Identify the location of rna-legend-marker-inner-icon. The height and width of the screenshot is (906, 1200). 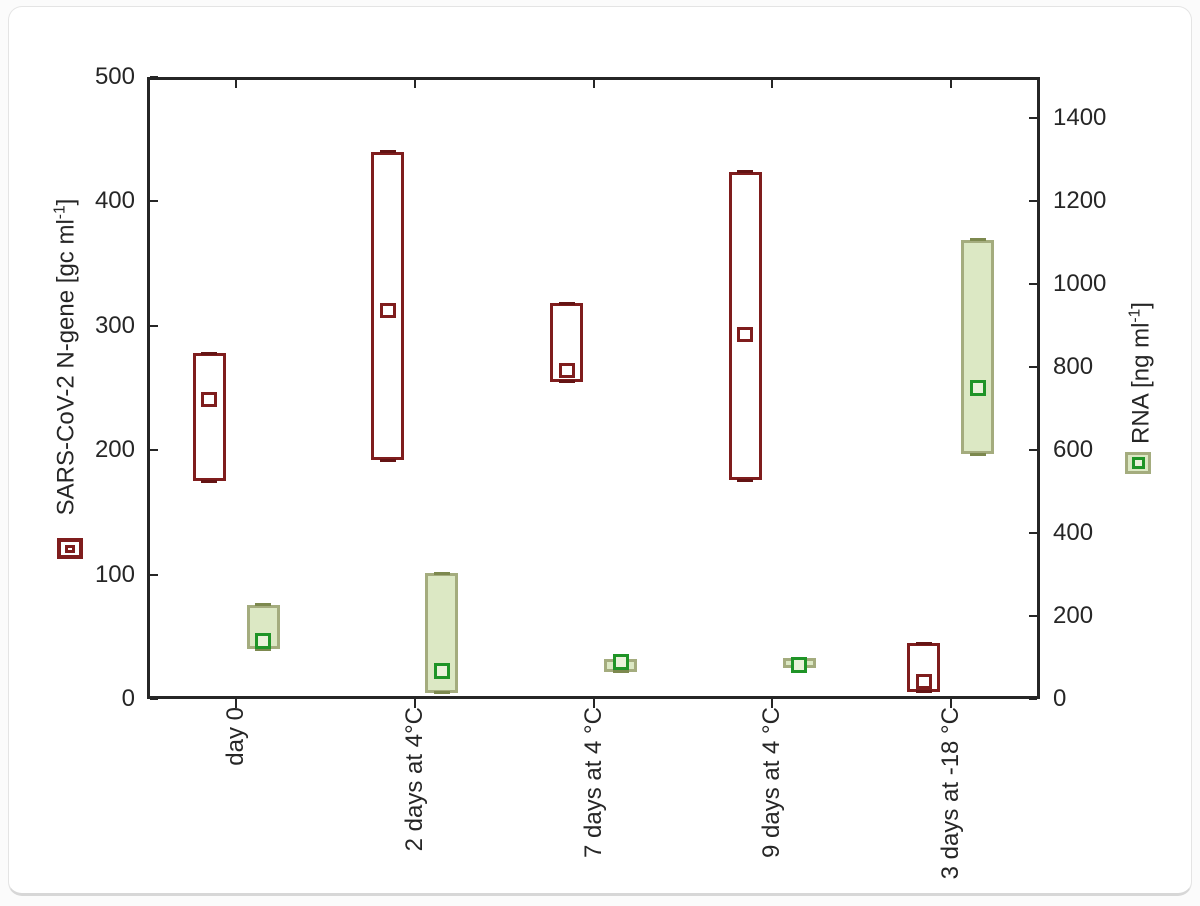
(1138, 463).